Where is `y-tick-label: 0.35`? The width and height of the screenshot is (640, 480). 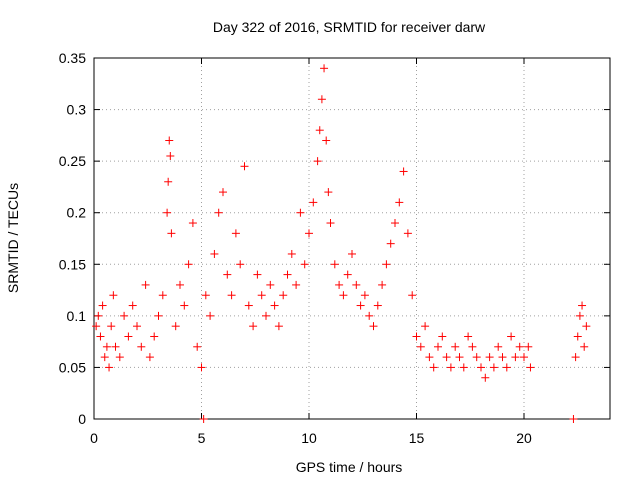
y-tick-label: 0.35 is located at coordinates (72, 58).